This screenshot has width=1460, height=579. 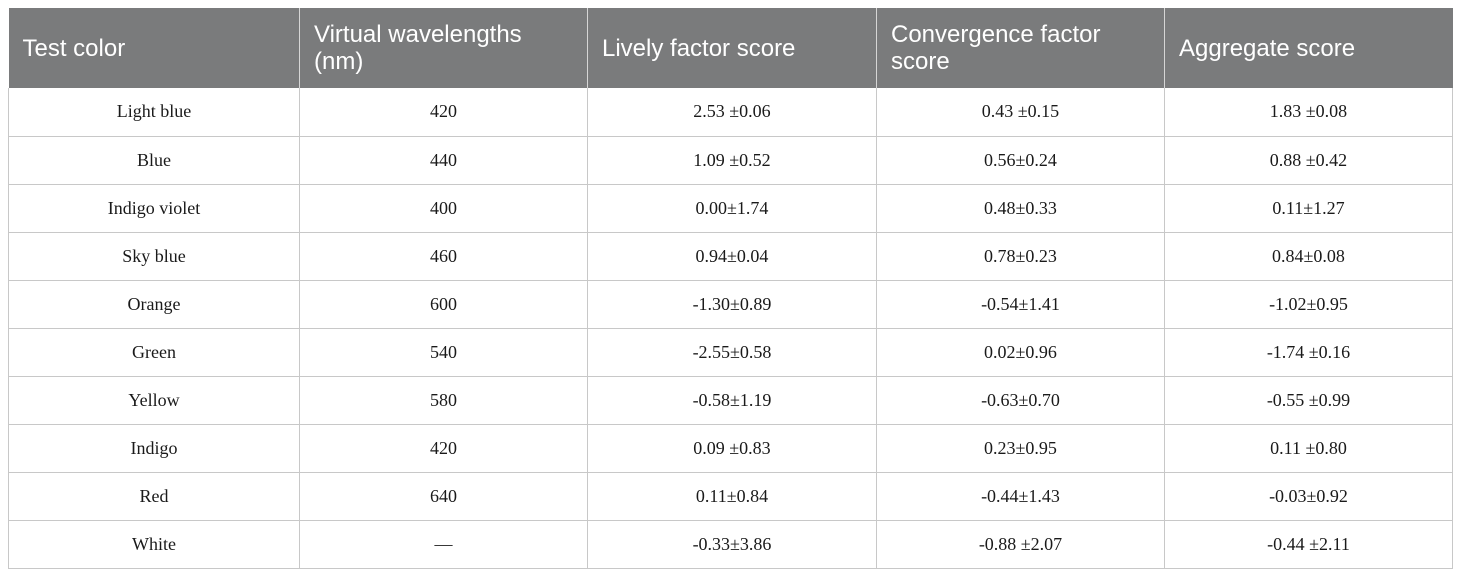 I want to click on cell-lively-score: -0.33±3.86, so click(x=732, y=544).